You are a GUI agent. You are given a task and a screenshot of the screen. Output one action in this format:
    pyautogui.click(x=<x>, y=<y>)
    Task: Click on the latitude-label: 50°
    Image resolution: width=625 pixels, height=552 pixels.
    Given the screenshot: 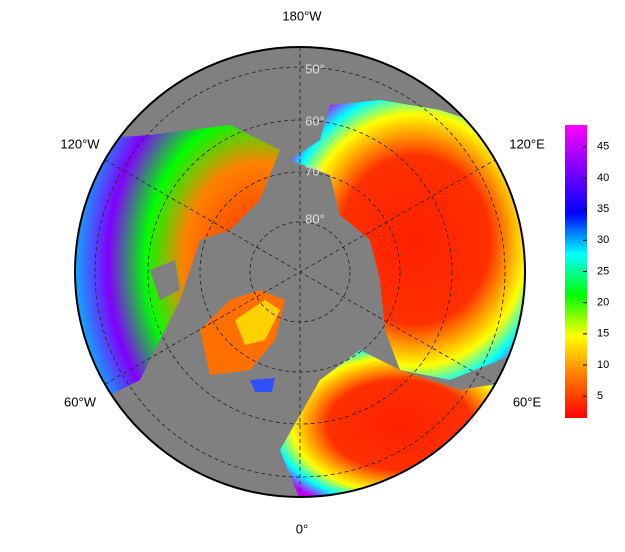 What is the action you would take?
    pyautogui.click(x=315, y=68)
    